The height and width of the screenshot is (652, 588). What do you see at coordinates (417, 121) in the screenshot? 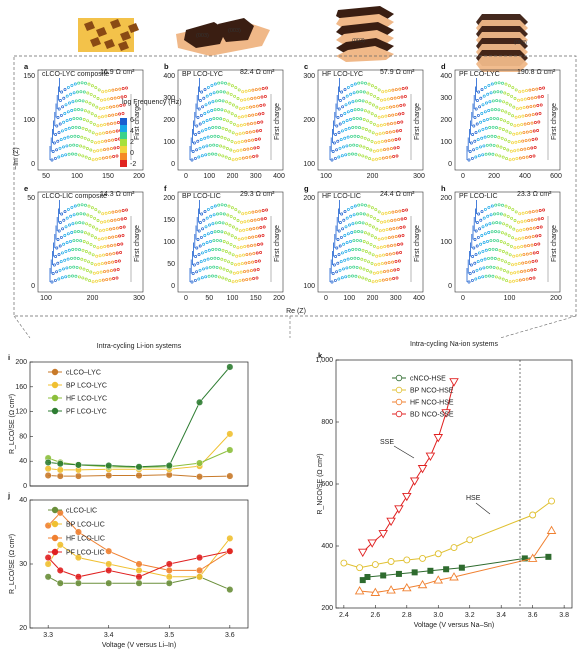
I see `charge-label-c: First charge` at bounding box center [417, 121].